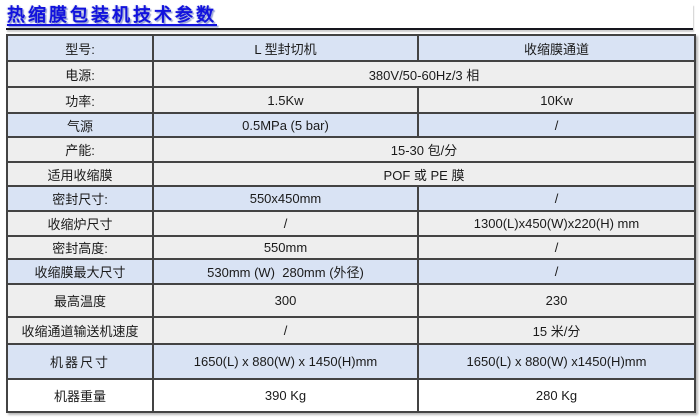 This screenshot has width=700, height=419. I want to click on col-header-left: L 型封切机, so click(285, 48).